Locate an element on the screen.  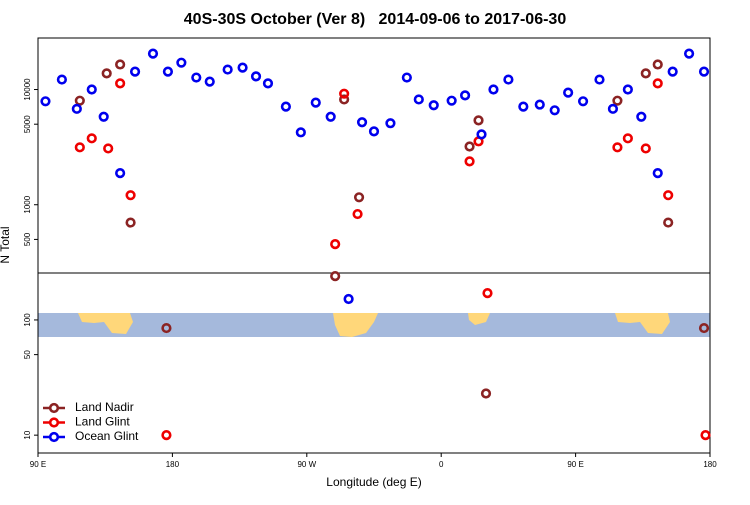
legend-label: Ocean Glint is located at coordinates (107, 436).